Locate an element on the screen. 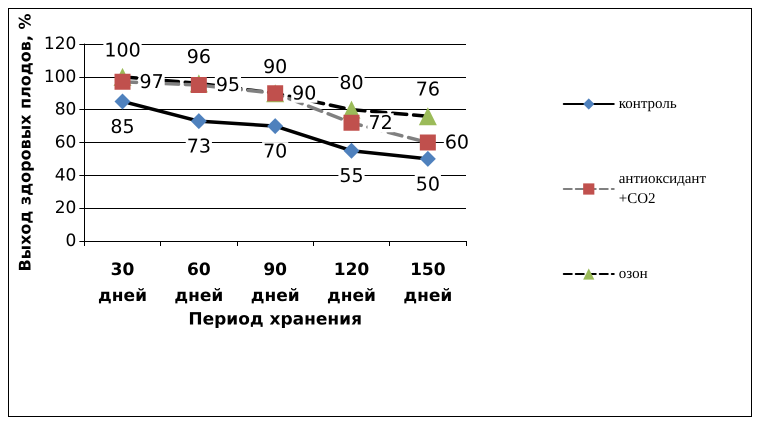  x-tick-label: 90 дней is located at coordinates (275, 283).